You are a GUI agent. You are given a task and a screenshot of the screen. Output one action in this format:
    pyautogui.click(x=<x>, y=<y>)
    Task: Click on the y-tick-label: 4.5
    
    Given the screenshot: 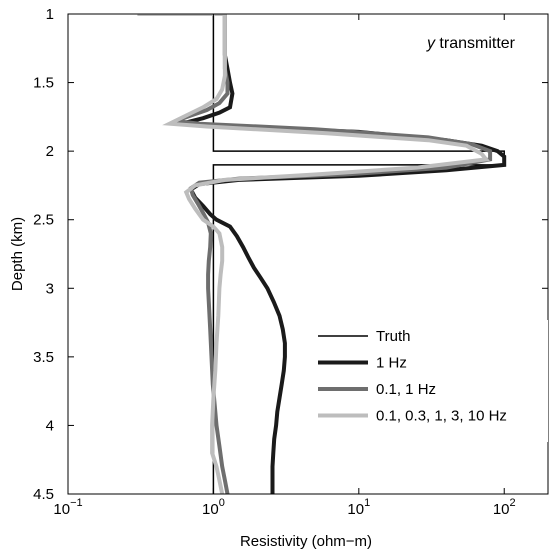 What is the action you would take?
    pyautogui.click(x=43, y=494)
    